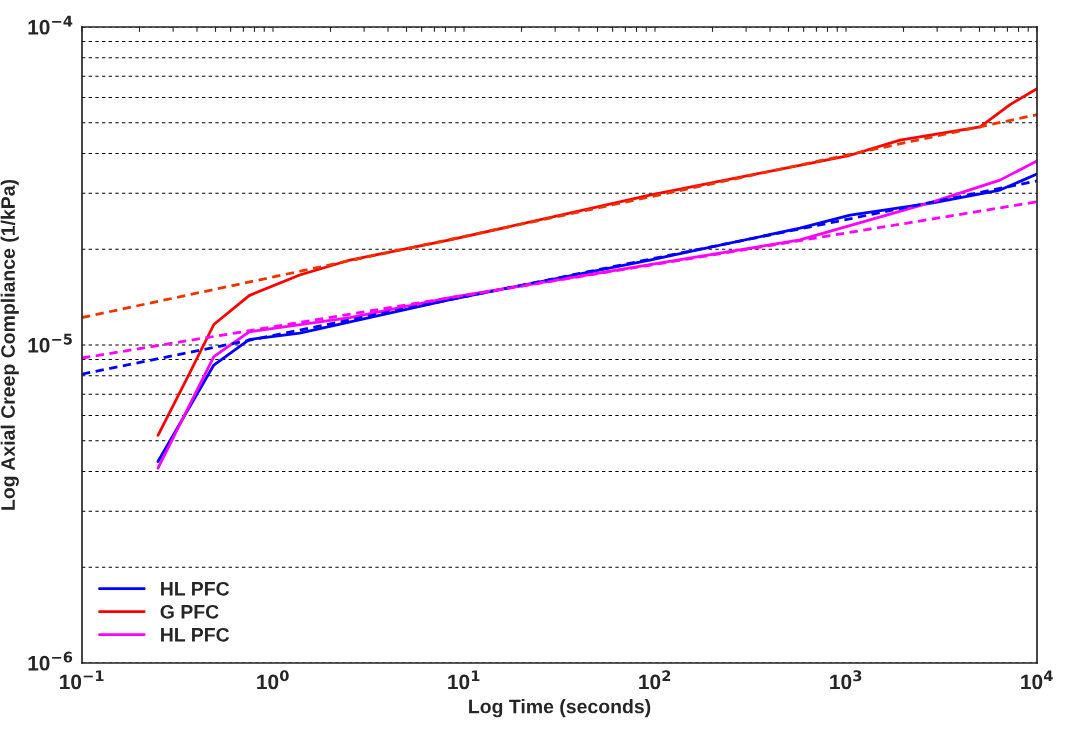 This screenshot has height=732, width=1073. I want to click on y-tick-label: 10$^{−5}$, so click(50, 343).